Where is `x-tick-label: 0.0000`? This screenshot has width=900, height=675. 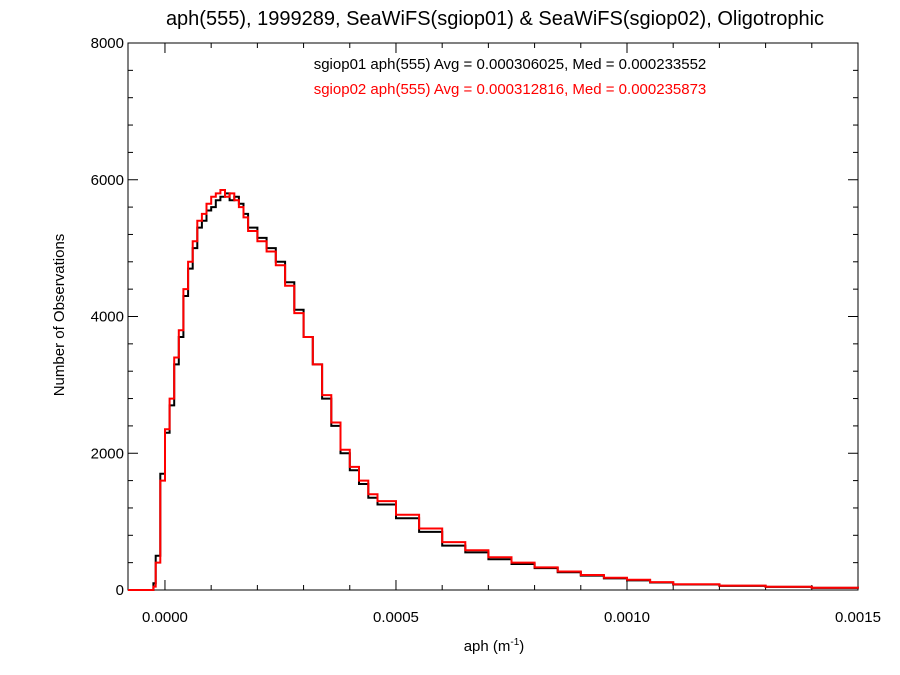
x-tick-label: 0.0000 is located at coordinates (165, 617).